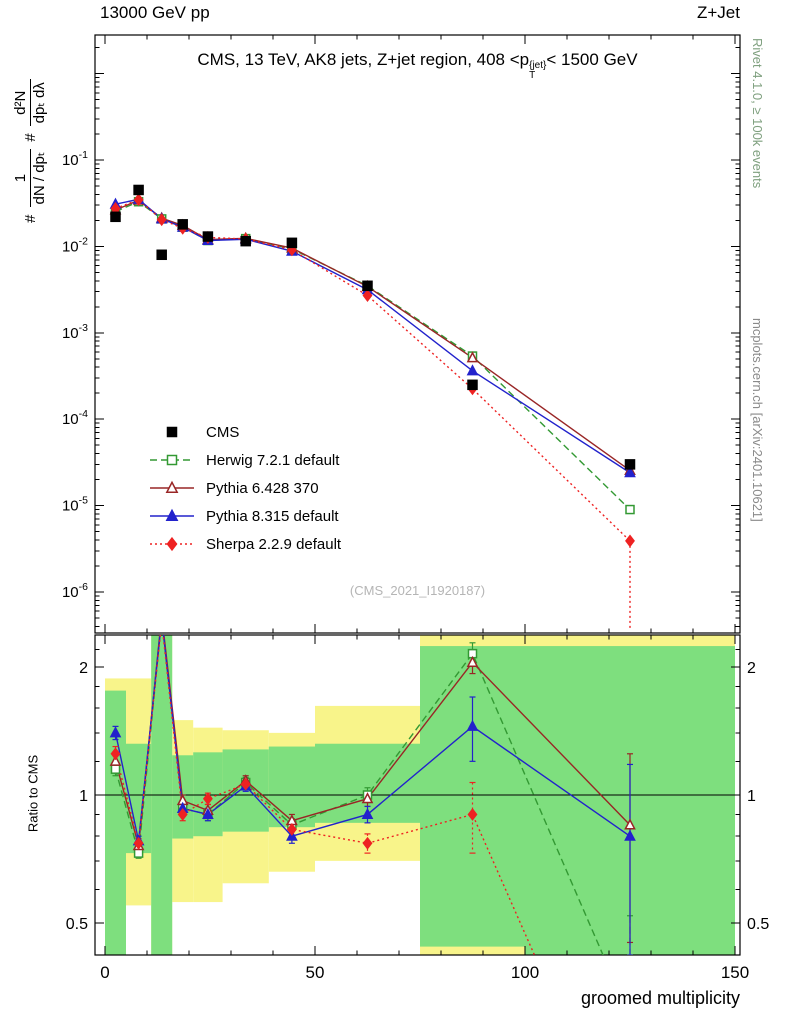 Image resolution: width=786 pixels, height=1024 pixels. Describe the element at coordinates (273, 460) in the screenshot. I see `legend-label-herwig: Herwig 7.2.1 default` at that location.